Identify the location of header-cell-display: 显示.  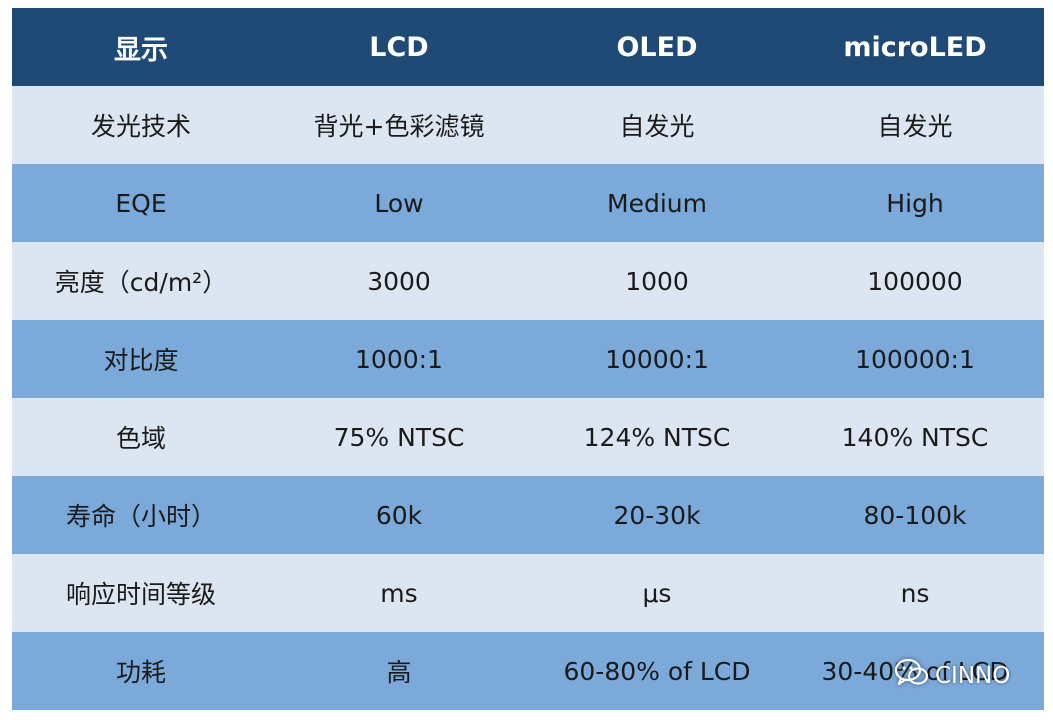
(141, 50).